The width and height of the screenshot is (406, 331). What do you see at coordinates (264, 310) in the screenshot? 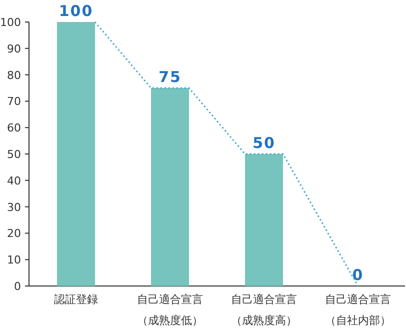
I see `x-tick-label: 自己適合宣言（成熟度高）` at bounding box center [264, 310].